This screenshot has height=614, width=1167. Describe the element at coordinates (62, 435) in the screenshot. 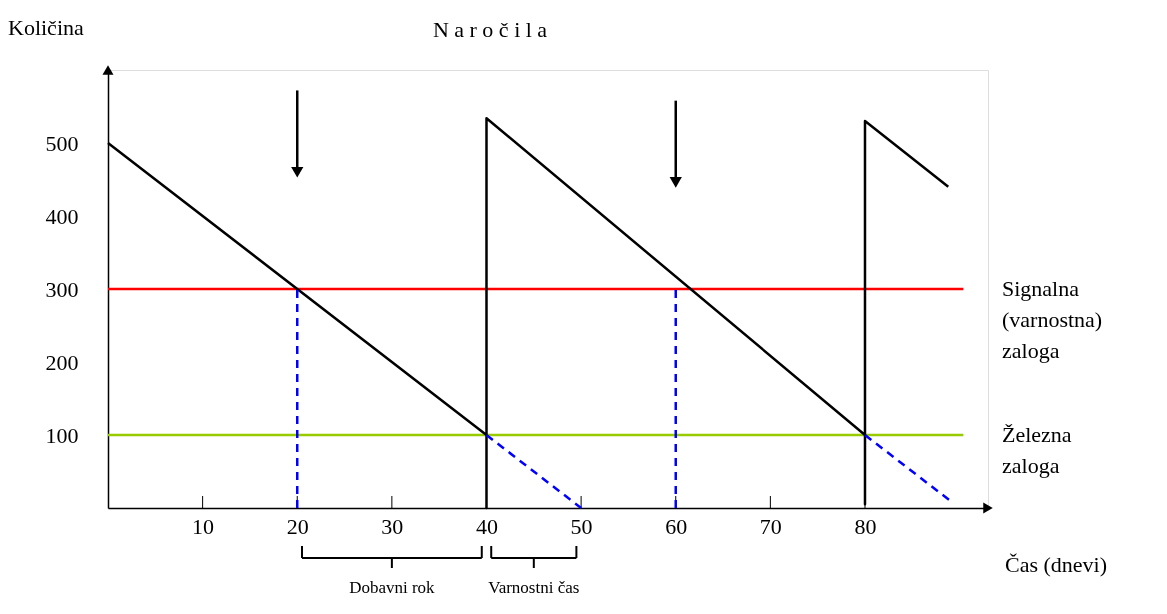

I see `y-tick-label: 100` at that location.